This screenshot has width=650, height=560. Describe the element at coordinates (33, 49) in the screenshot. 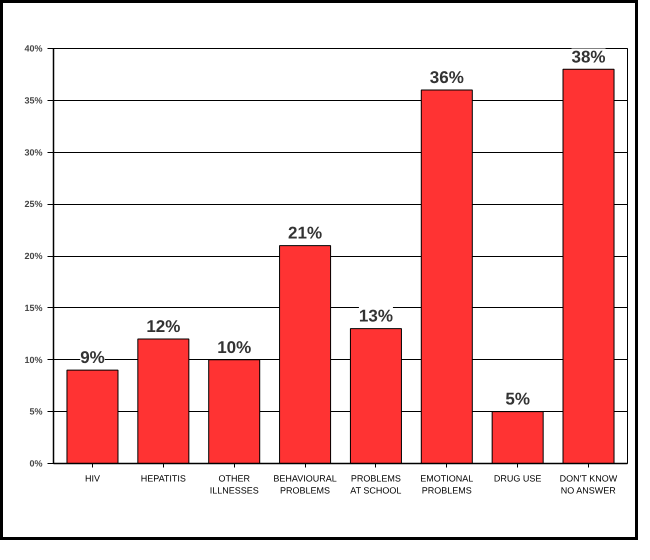

I see `y-tick-label: 40%` at that location.